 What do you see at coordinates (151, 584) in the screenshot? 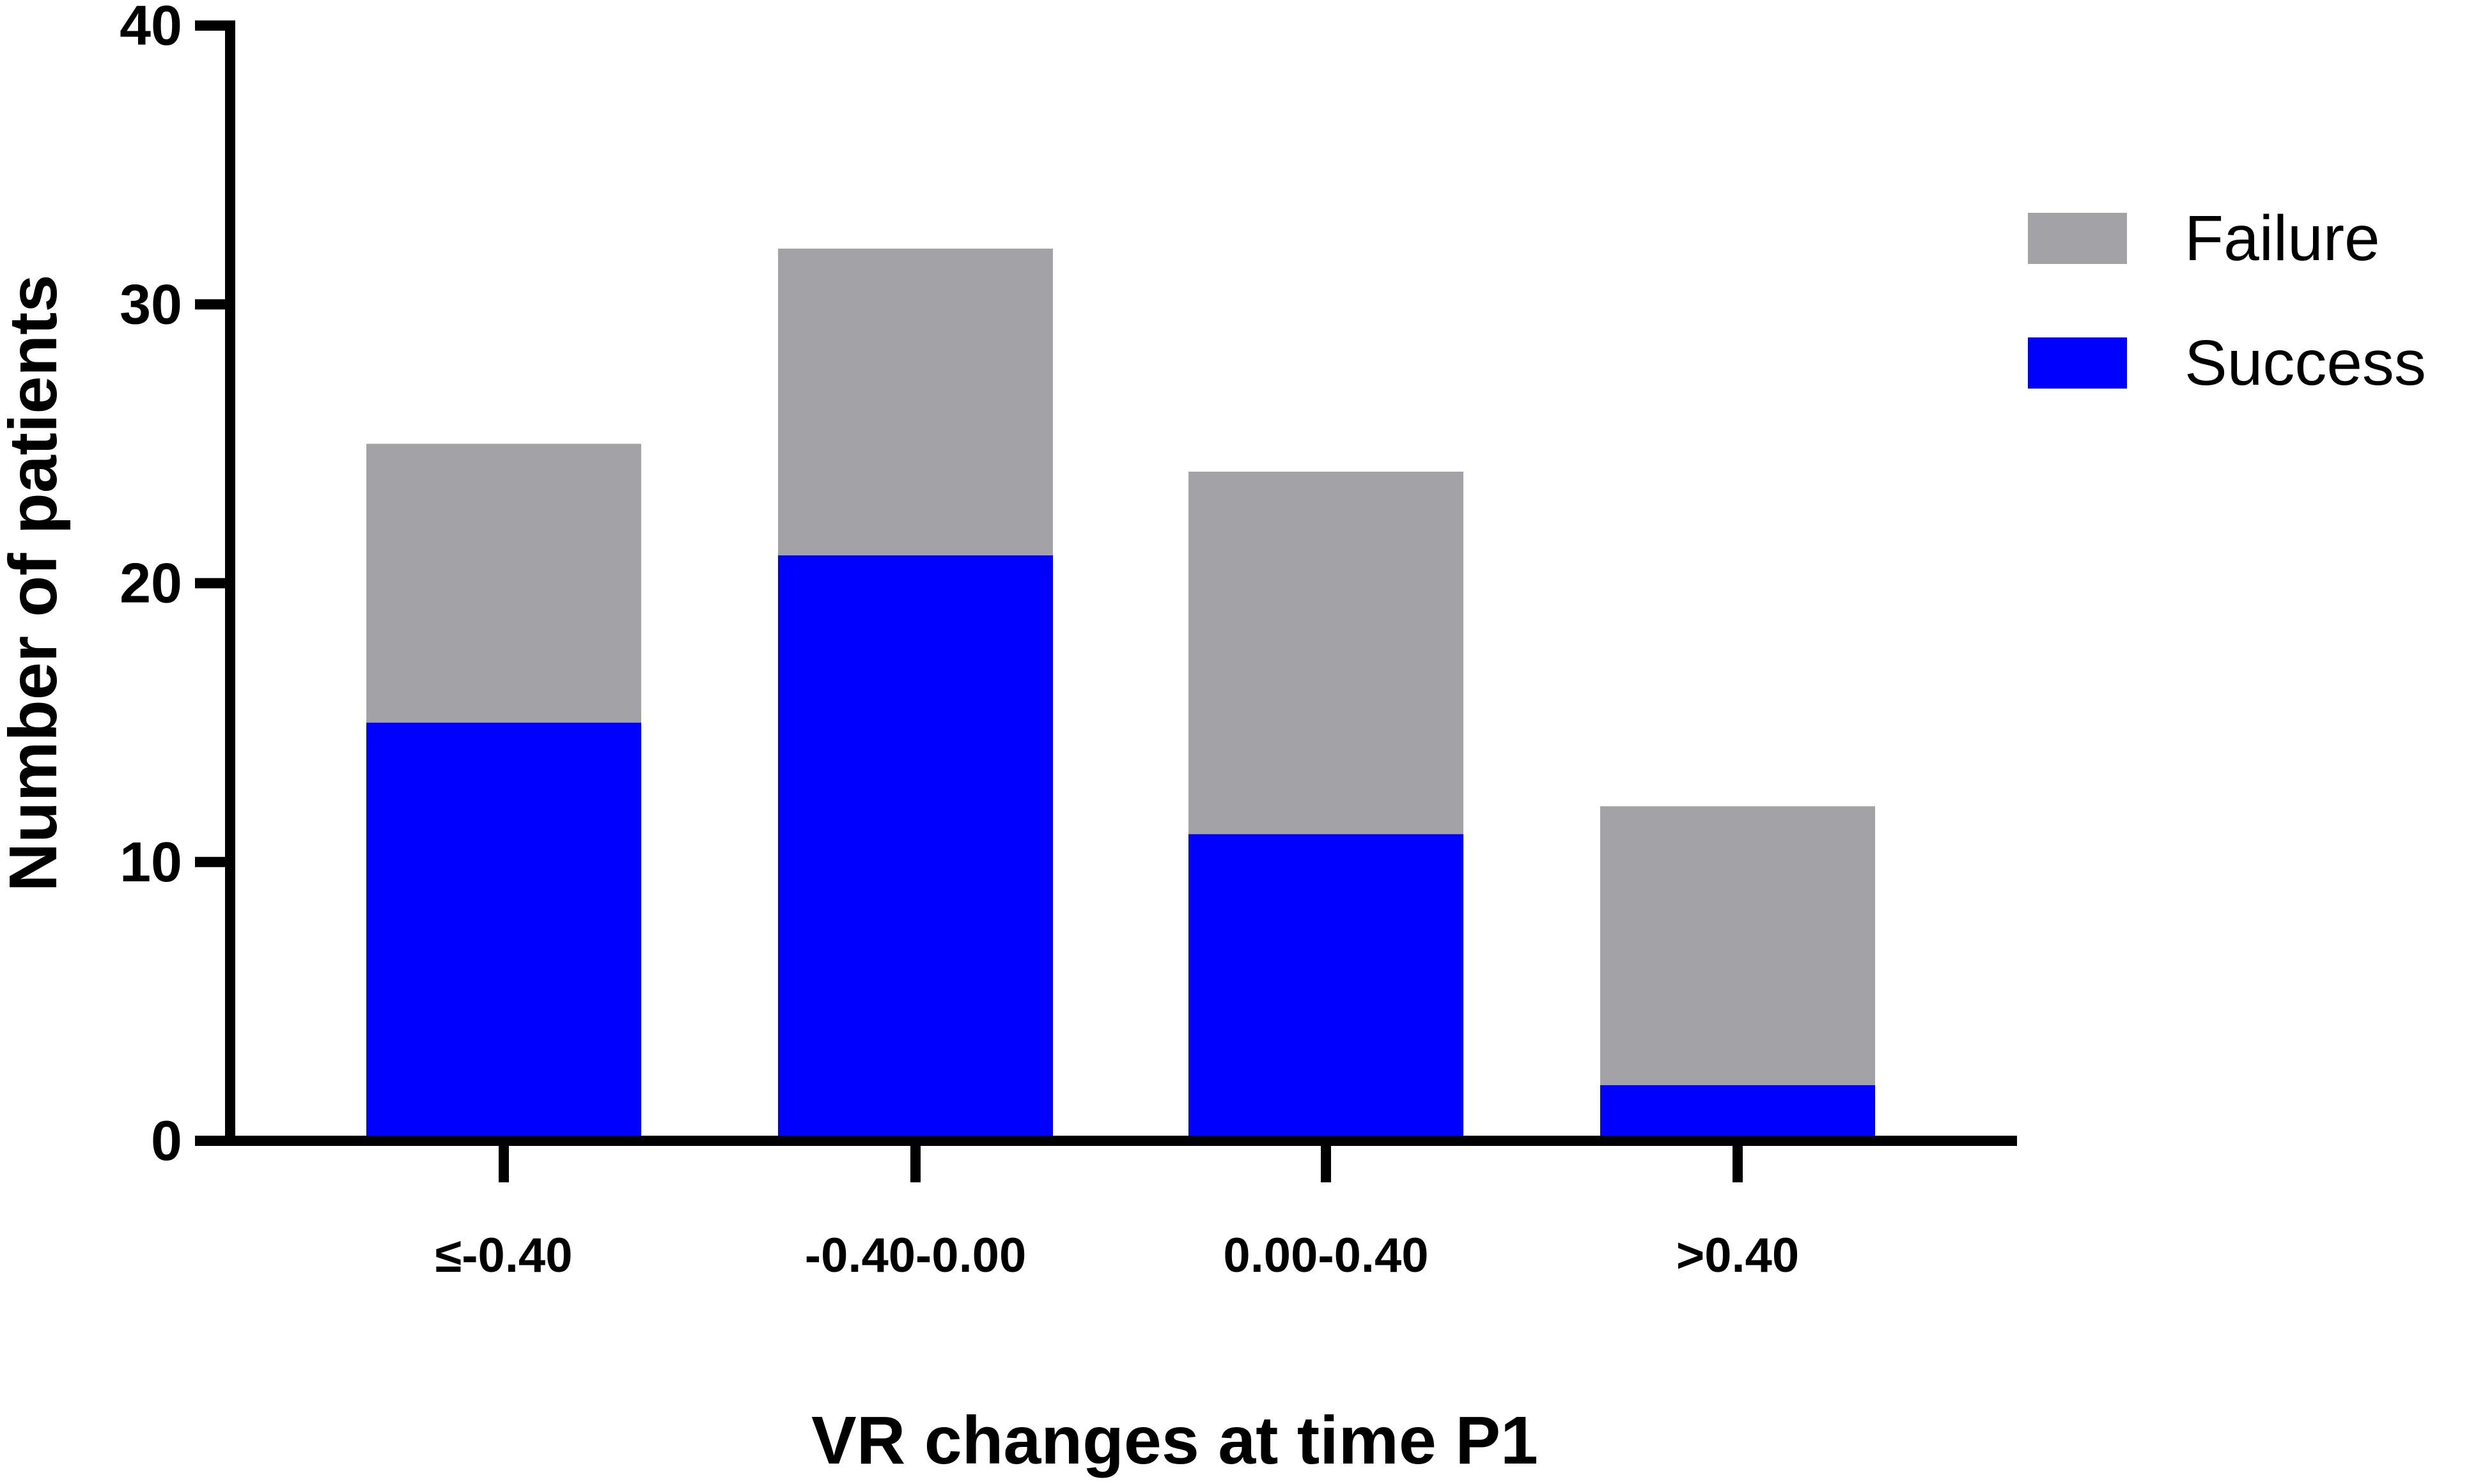
I see `y-tick-label: 20` at bounding box center [151, 584].